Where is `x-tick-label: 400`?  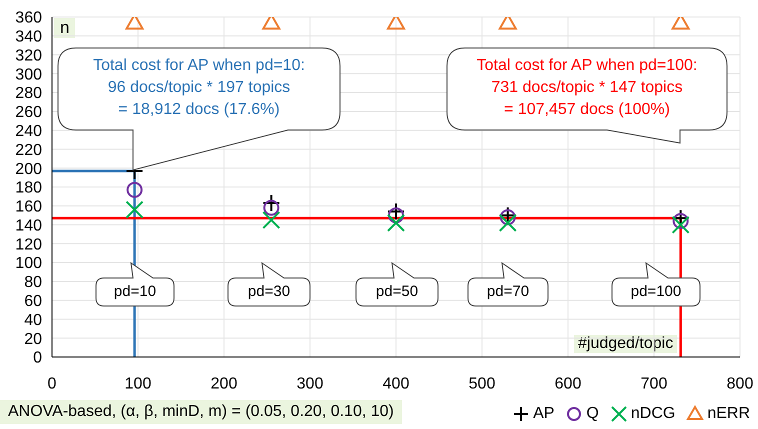 x-tick-label: 400 is located at coordinates (396, 383).